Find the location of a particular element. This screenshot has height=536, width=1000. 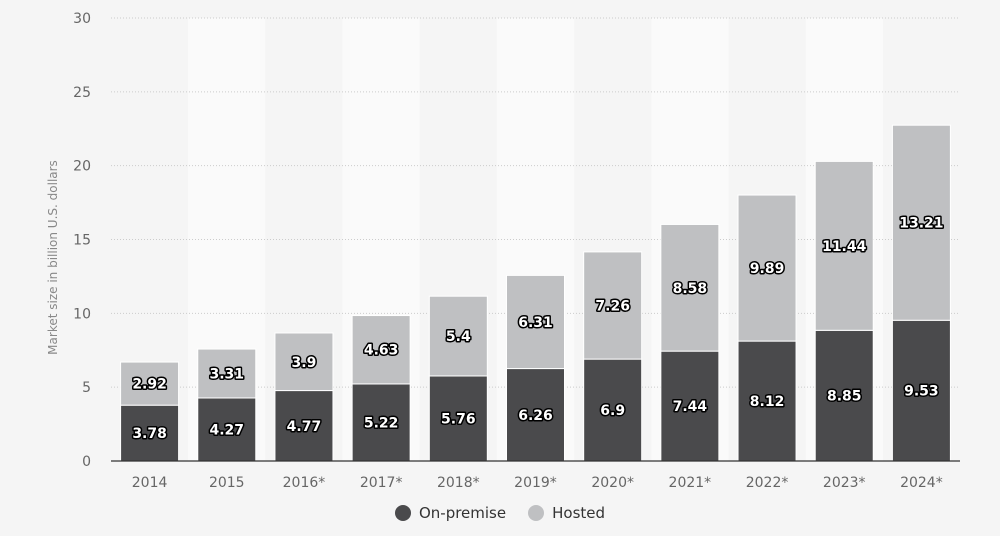

legend-swatch-hosted is located at coordinates (536, 513).